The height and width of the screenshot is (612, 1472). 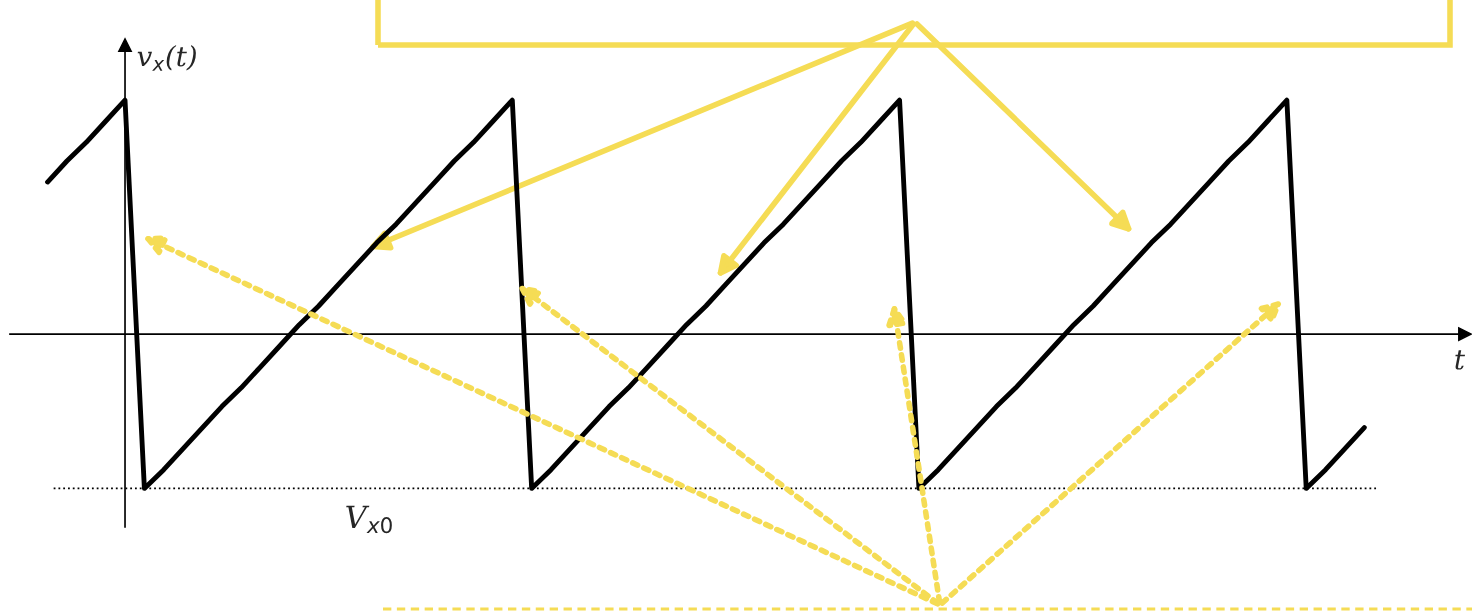 I want to click on y-axis-title: v$_{x}$(t), so click(x=166, y=58).